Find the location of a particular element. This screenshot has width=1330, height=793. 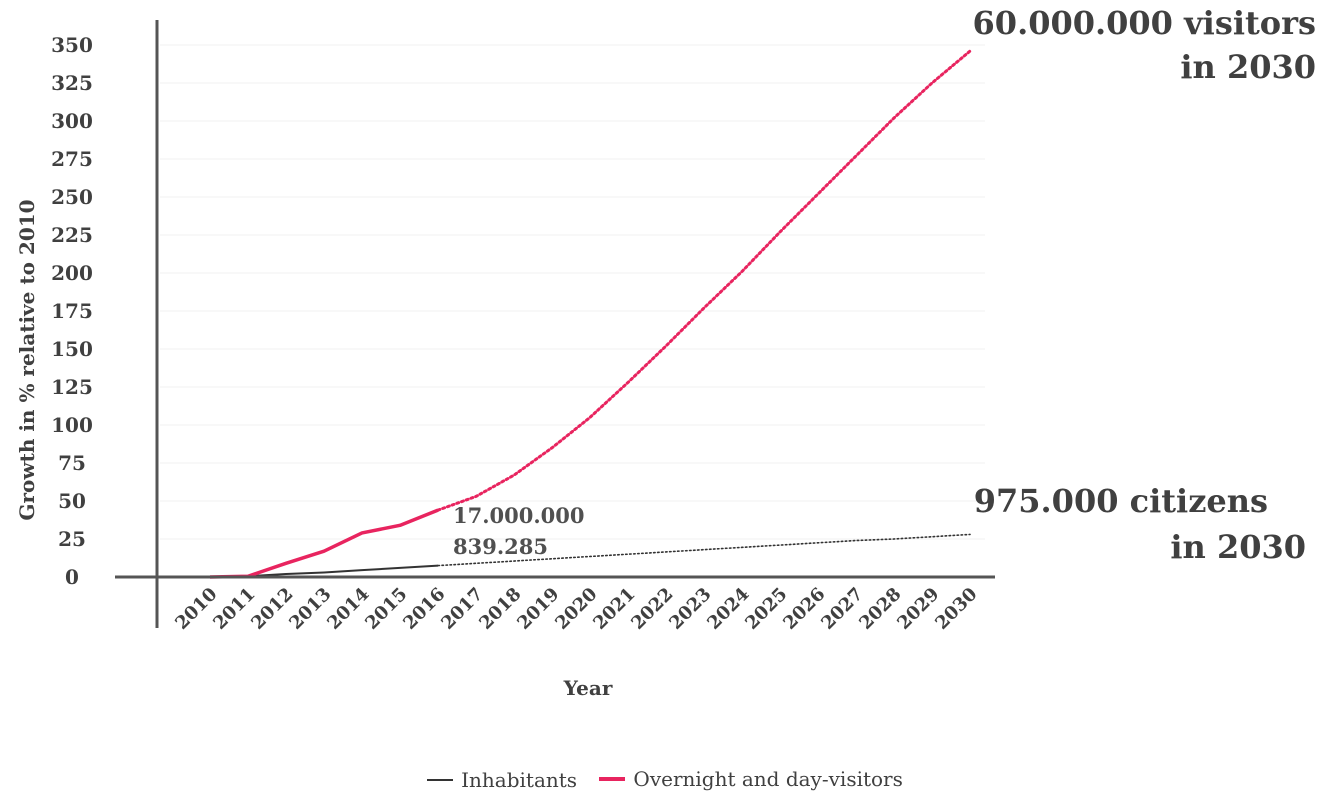

annotation-visitors-2030-line2: in 2030 is located at coordinates (1248, 67).